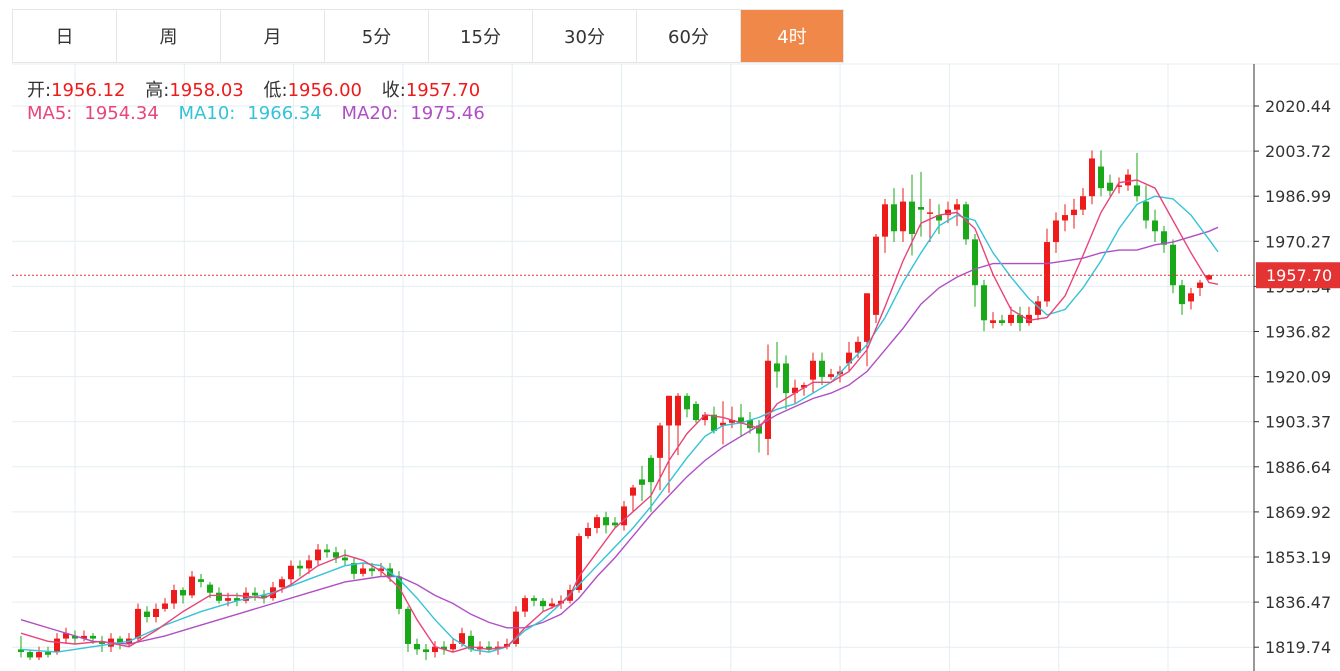  Describe the element at coordinates (1298, 647) in the screenshot. I see `price-tick-label: 1819.74` at that location.